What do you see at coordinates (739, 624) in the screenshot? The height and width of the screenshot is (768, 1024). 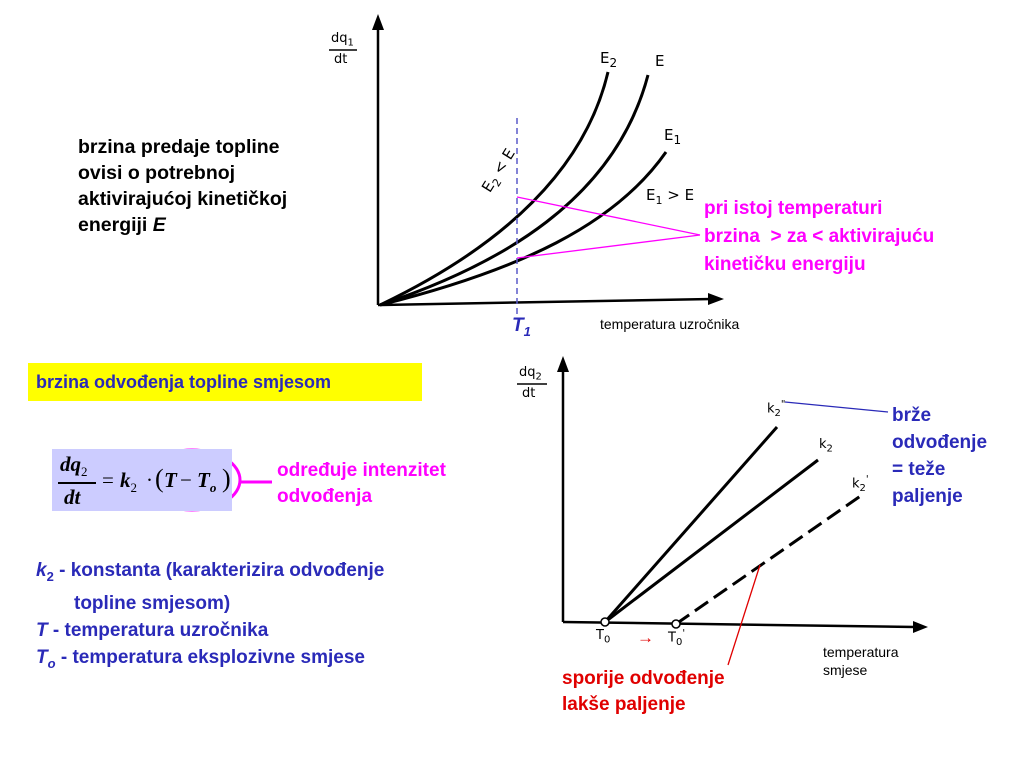 I see `bottom-x-axis` at bounding box center [739, 624].